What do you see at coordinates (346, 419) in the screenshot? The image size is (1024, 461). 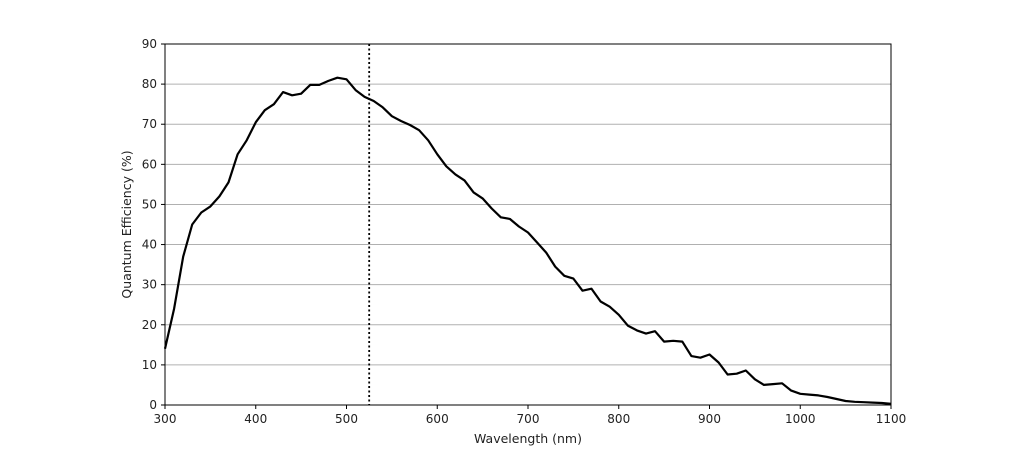 I see `x-tick-label: 500` at bounding box center [346, 419].